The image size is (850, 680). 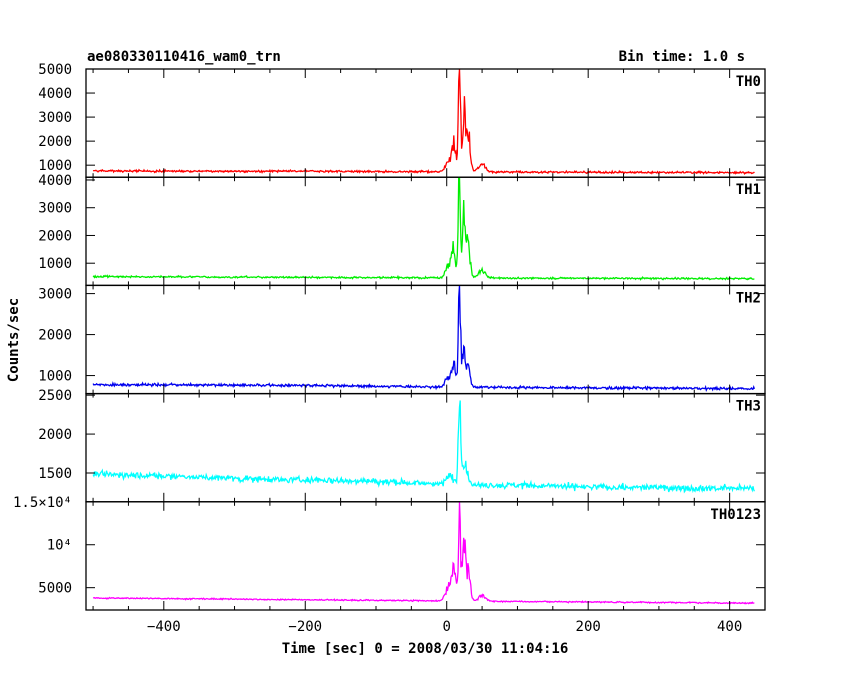 I want to click on panel-label: TH3, so click(x=748, y=407).